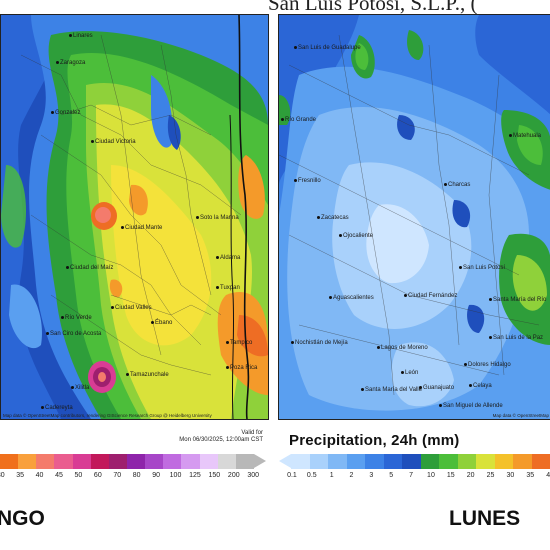  I want to click on colorbar-tick-label: 100, so click(175, 475).